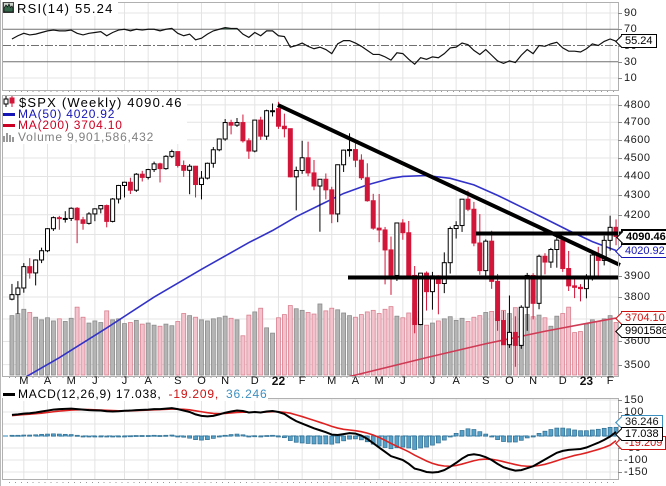  I want to click on rsi-header: RSI(14) 55.24, so click(60, 8).